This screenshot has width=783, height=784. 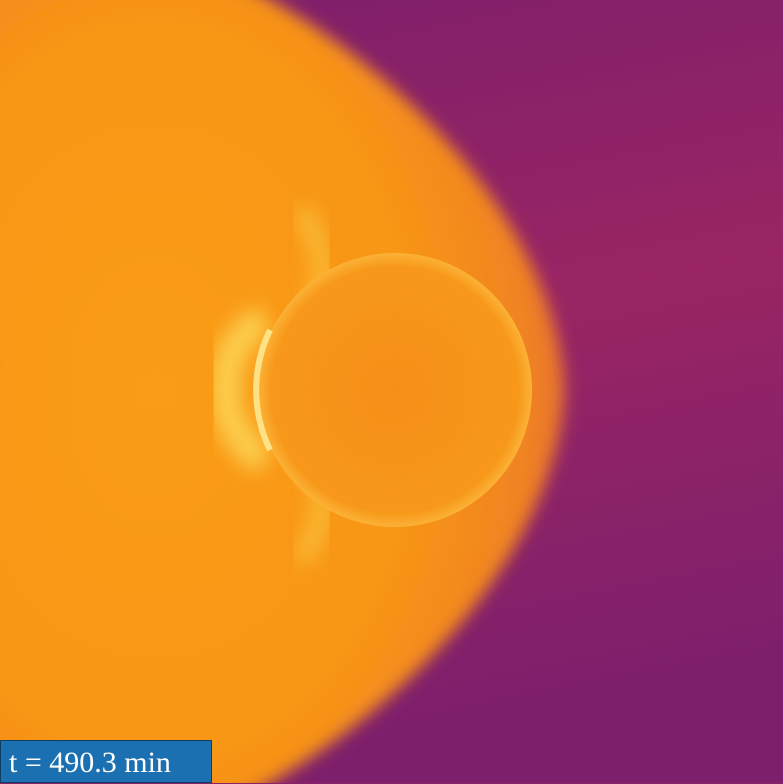 I want to click on glow-crescent, so click(x=242, y=390).